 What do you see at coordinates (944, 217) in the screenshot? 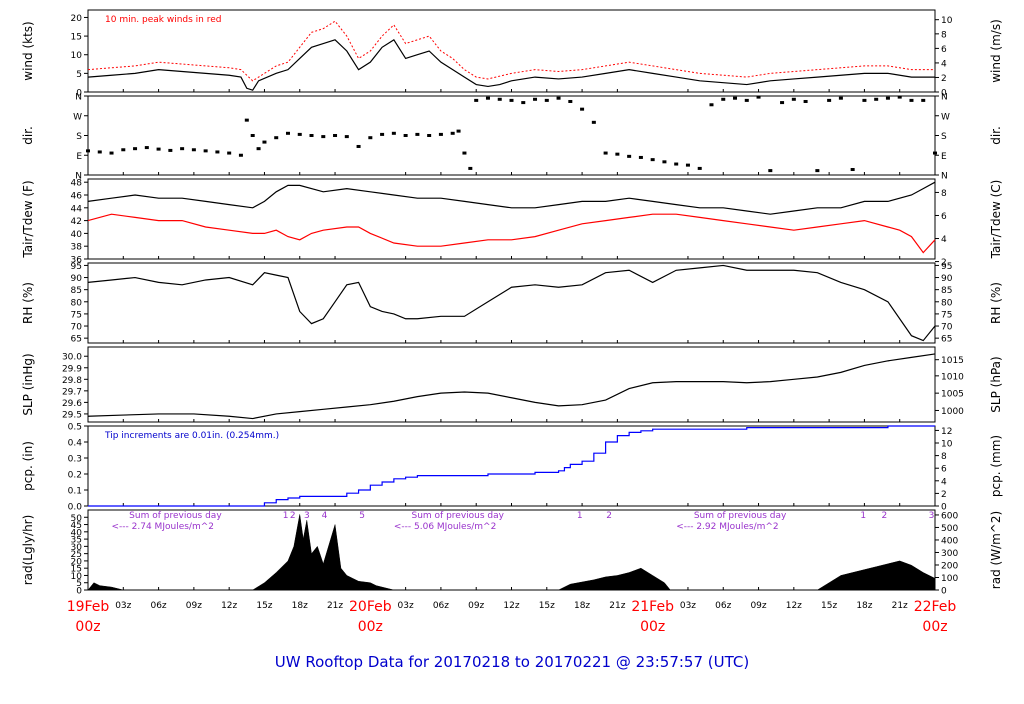
I see `temp-right-tick-label: 6` at bounding box center [944, 217].